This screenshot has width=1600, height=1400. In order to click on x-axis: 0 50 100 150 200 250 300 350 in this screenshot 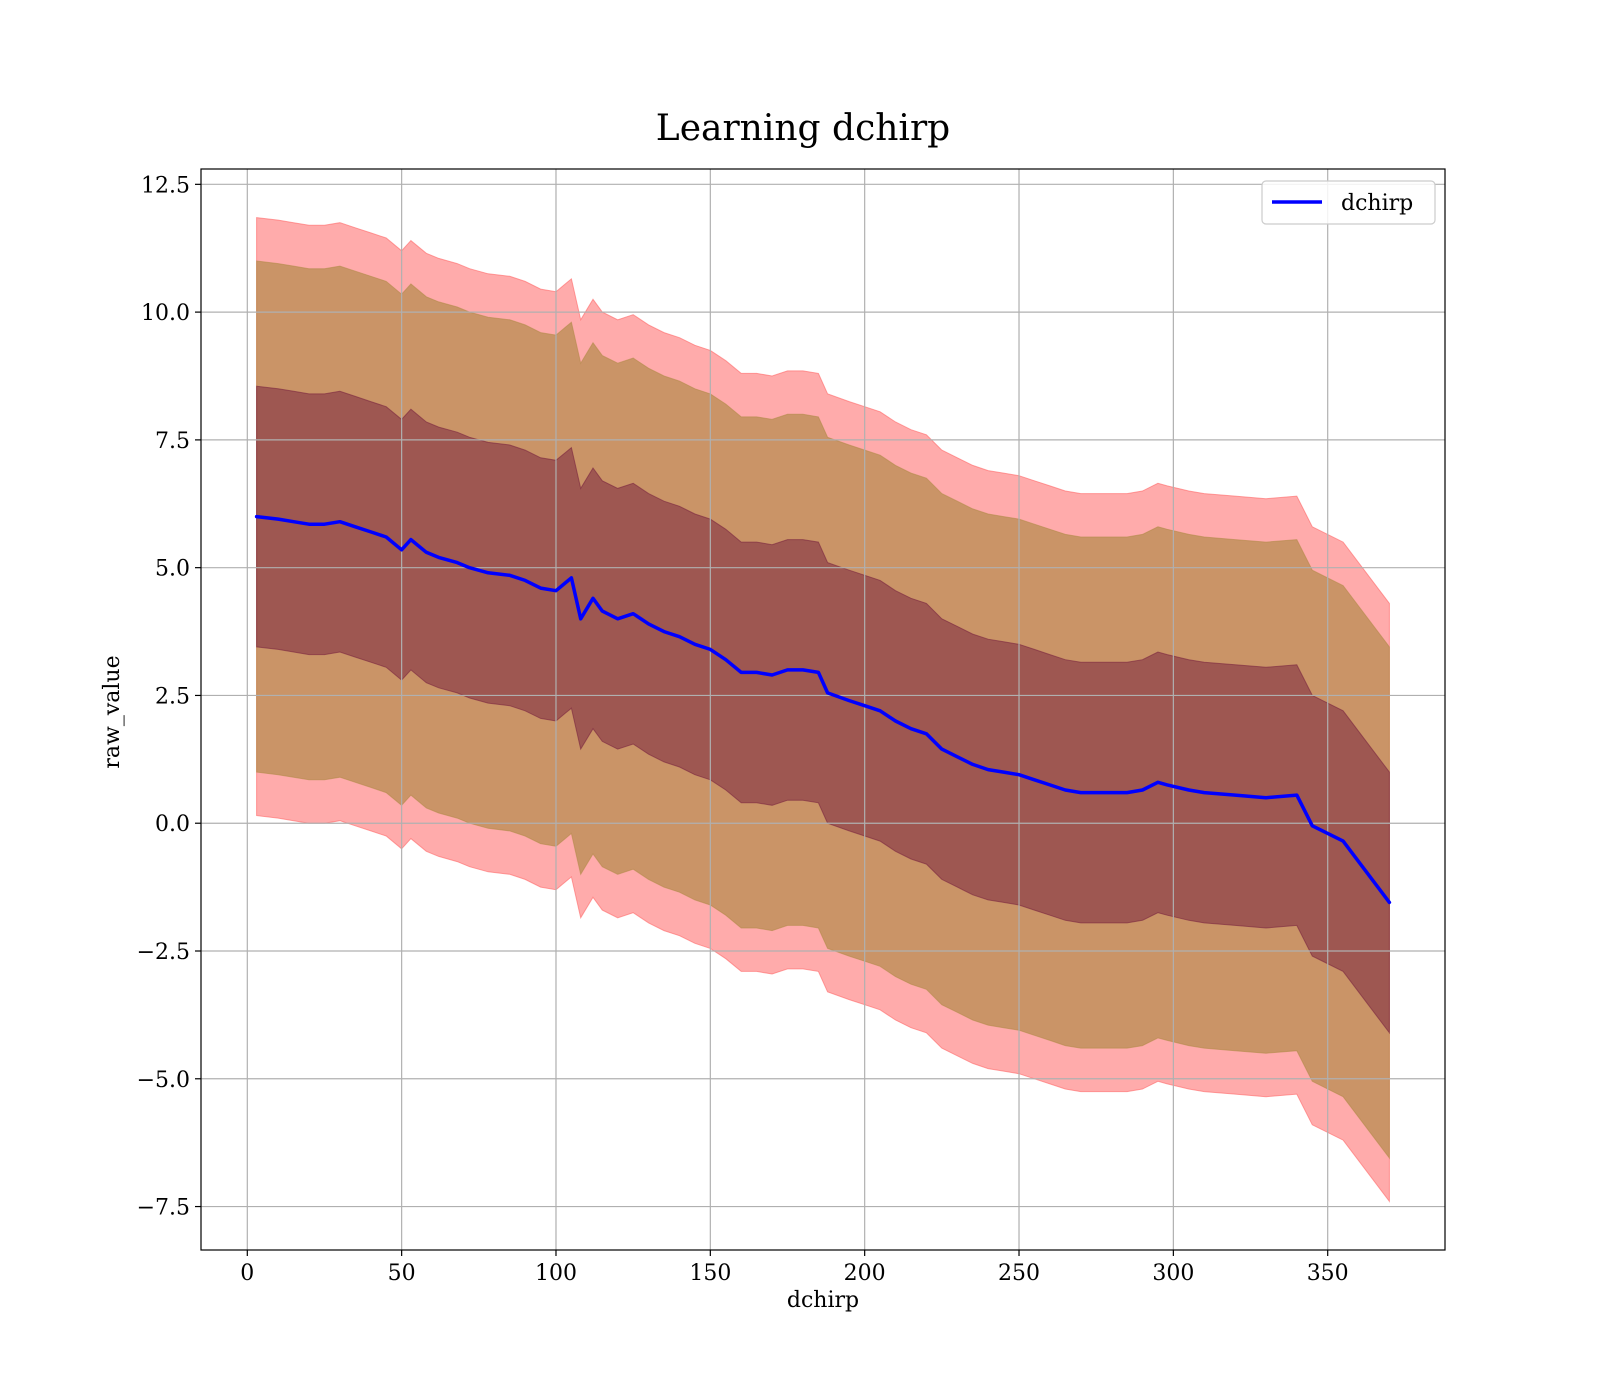, I will do `click(794, 1268)`.